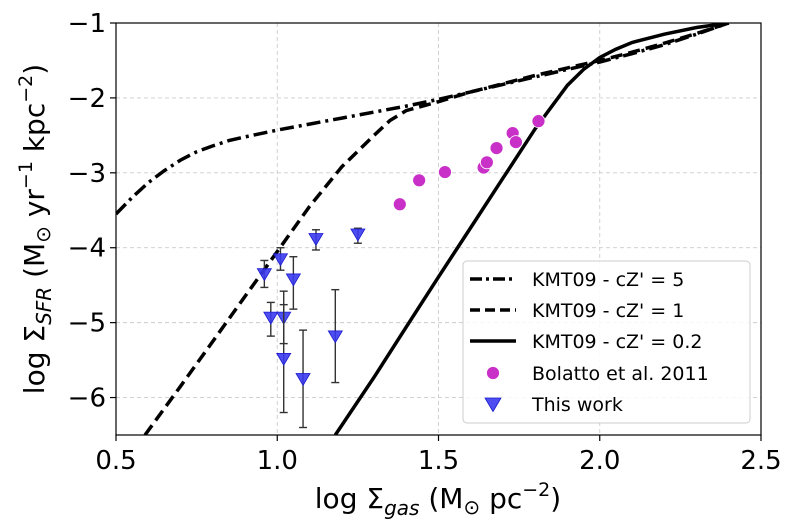  I want to click on legend-label: KMT09 - cZ' = 1, so click(608, 311).